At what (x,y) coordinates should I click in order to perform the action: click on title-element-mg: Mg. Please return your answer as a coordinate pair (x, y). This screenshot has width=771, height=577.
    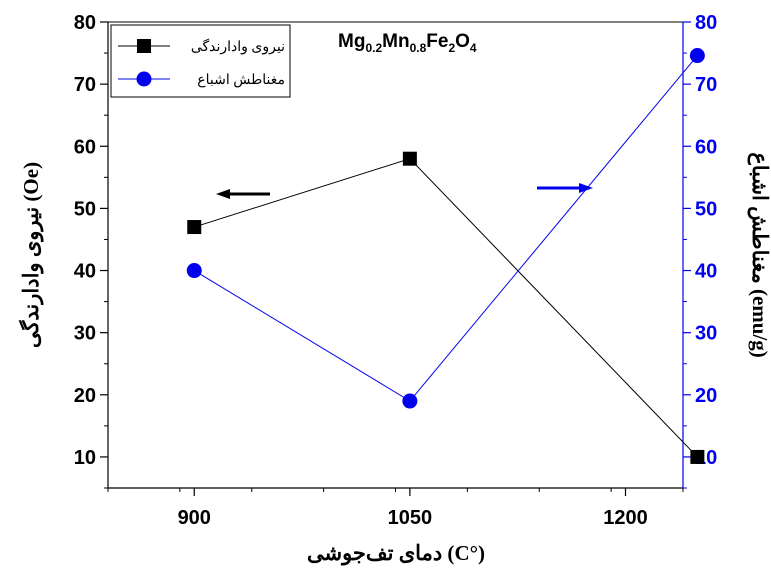
    Looking at the image, I should click on (351, 41).